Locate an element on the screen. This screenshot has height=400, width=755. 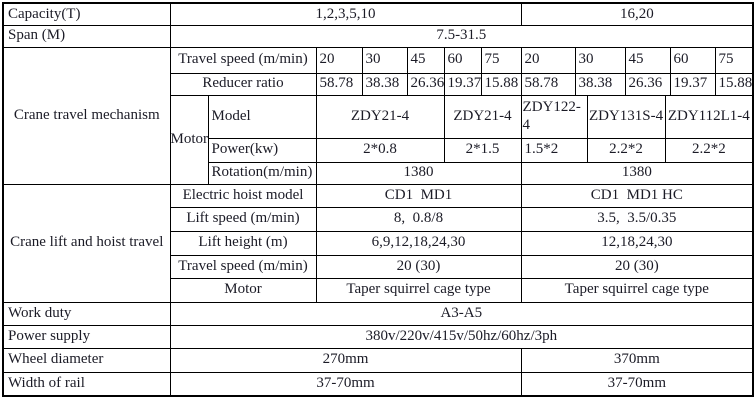
reducer-ratio-value-4: 15.88 is located at coordinates (501, 84).